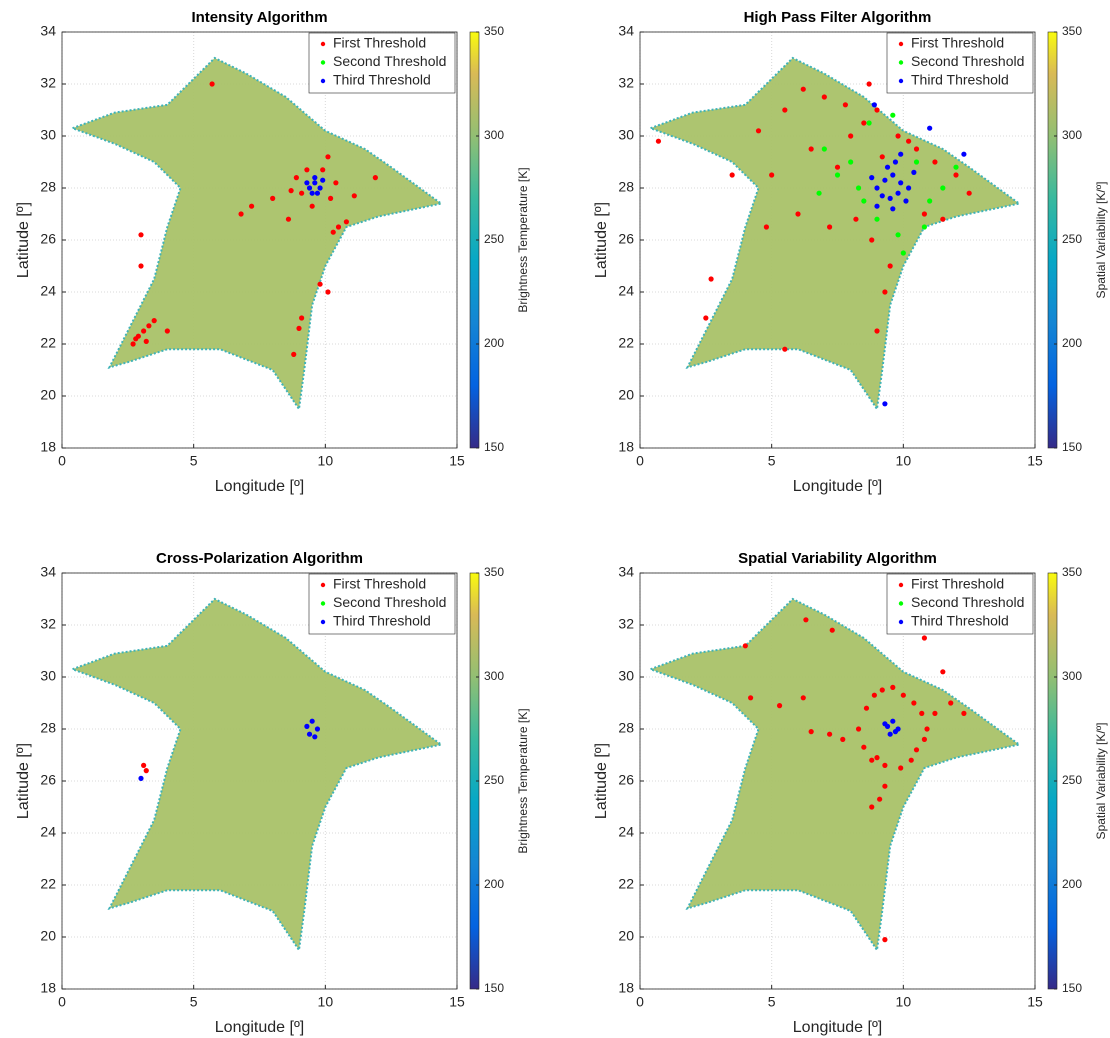 The width and height of the screenshot is (1110, 1038). I want to click on chart-title: High Pass Filter Algorithm, so click(838, 17).